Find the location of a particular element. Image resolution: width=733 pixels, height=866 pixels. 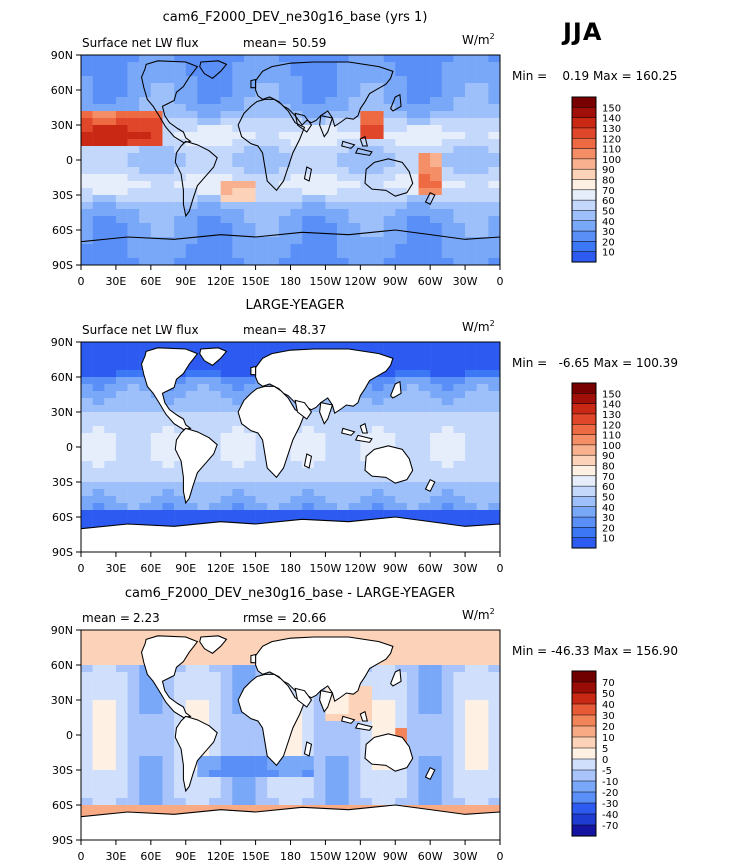

lon-tick-label: 30E is located at coordinates (115, 856).